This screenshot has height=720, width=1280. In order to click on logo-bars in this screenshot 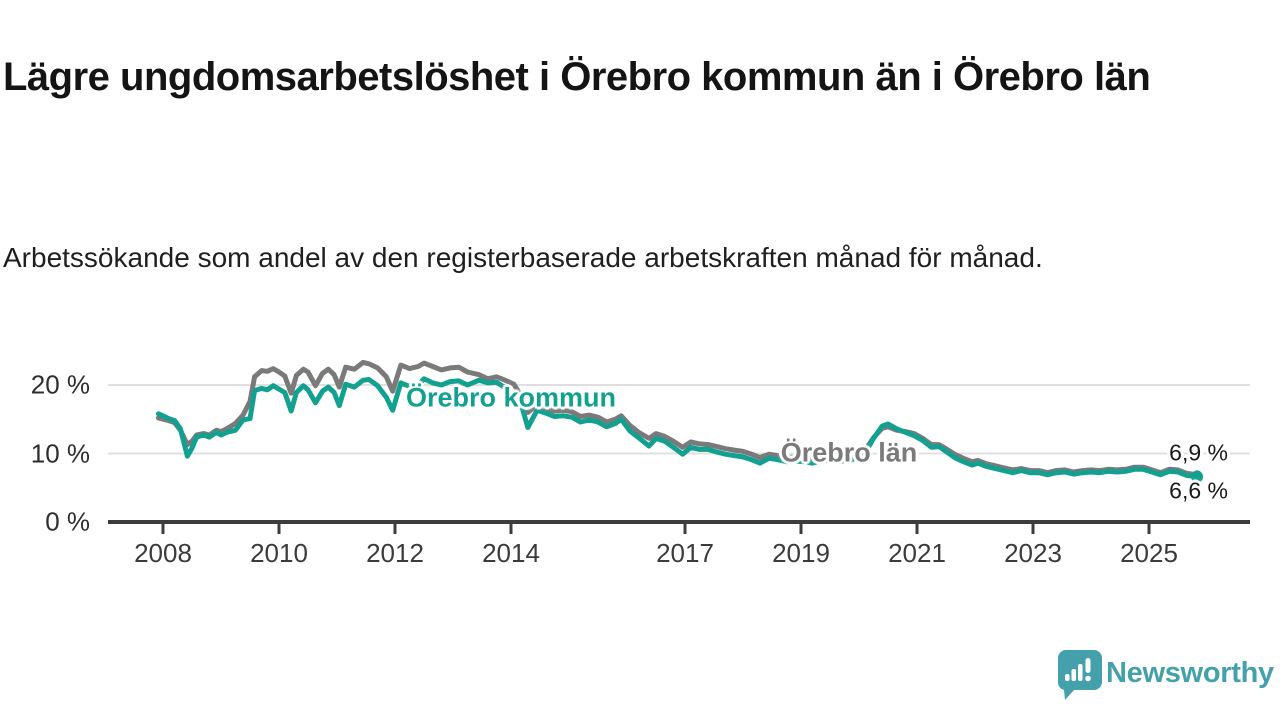, I will do `click(1078, 670)`.